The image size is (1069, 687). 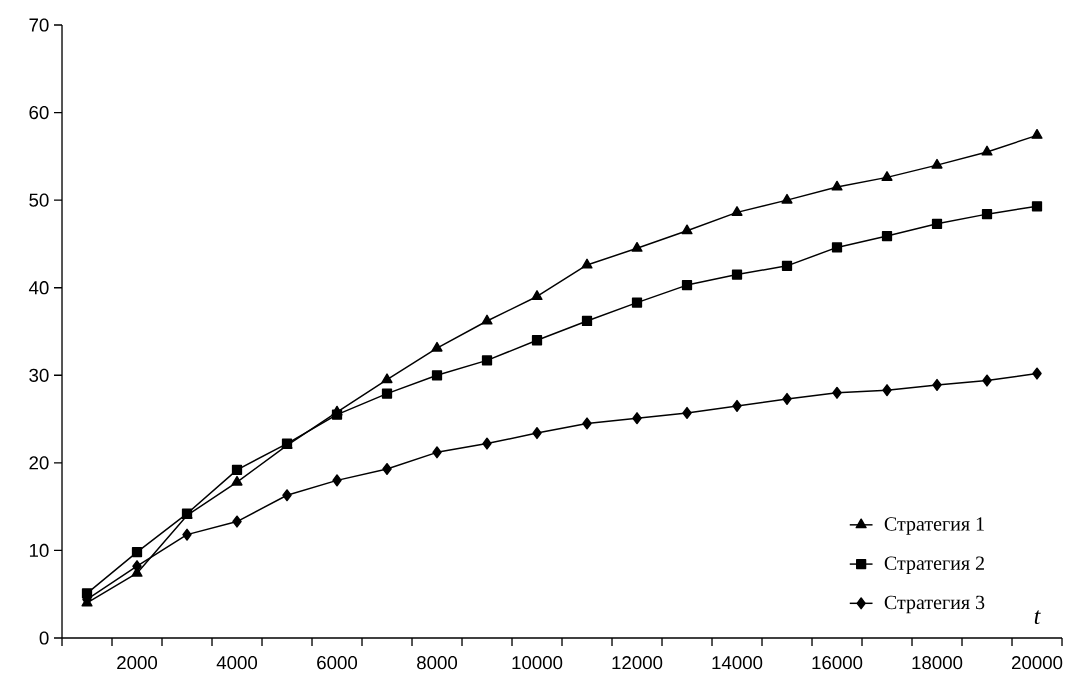 I want to click on x-tick-label: 8000, so click(x=437, y=663).